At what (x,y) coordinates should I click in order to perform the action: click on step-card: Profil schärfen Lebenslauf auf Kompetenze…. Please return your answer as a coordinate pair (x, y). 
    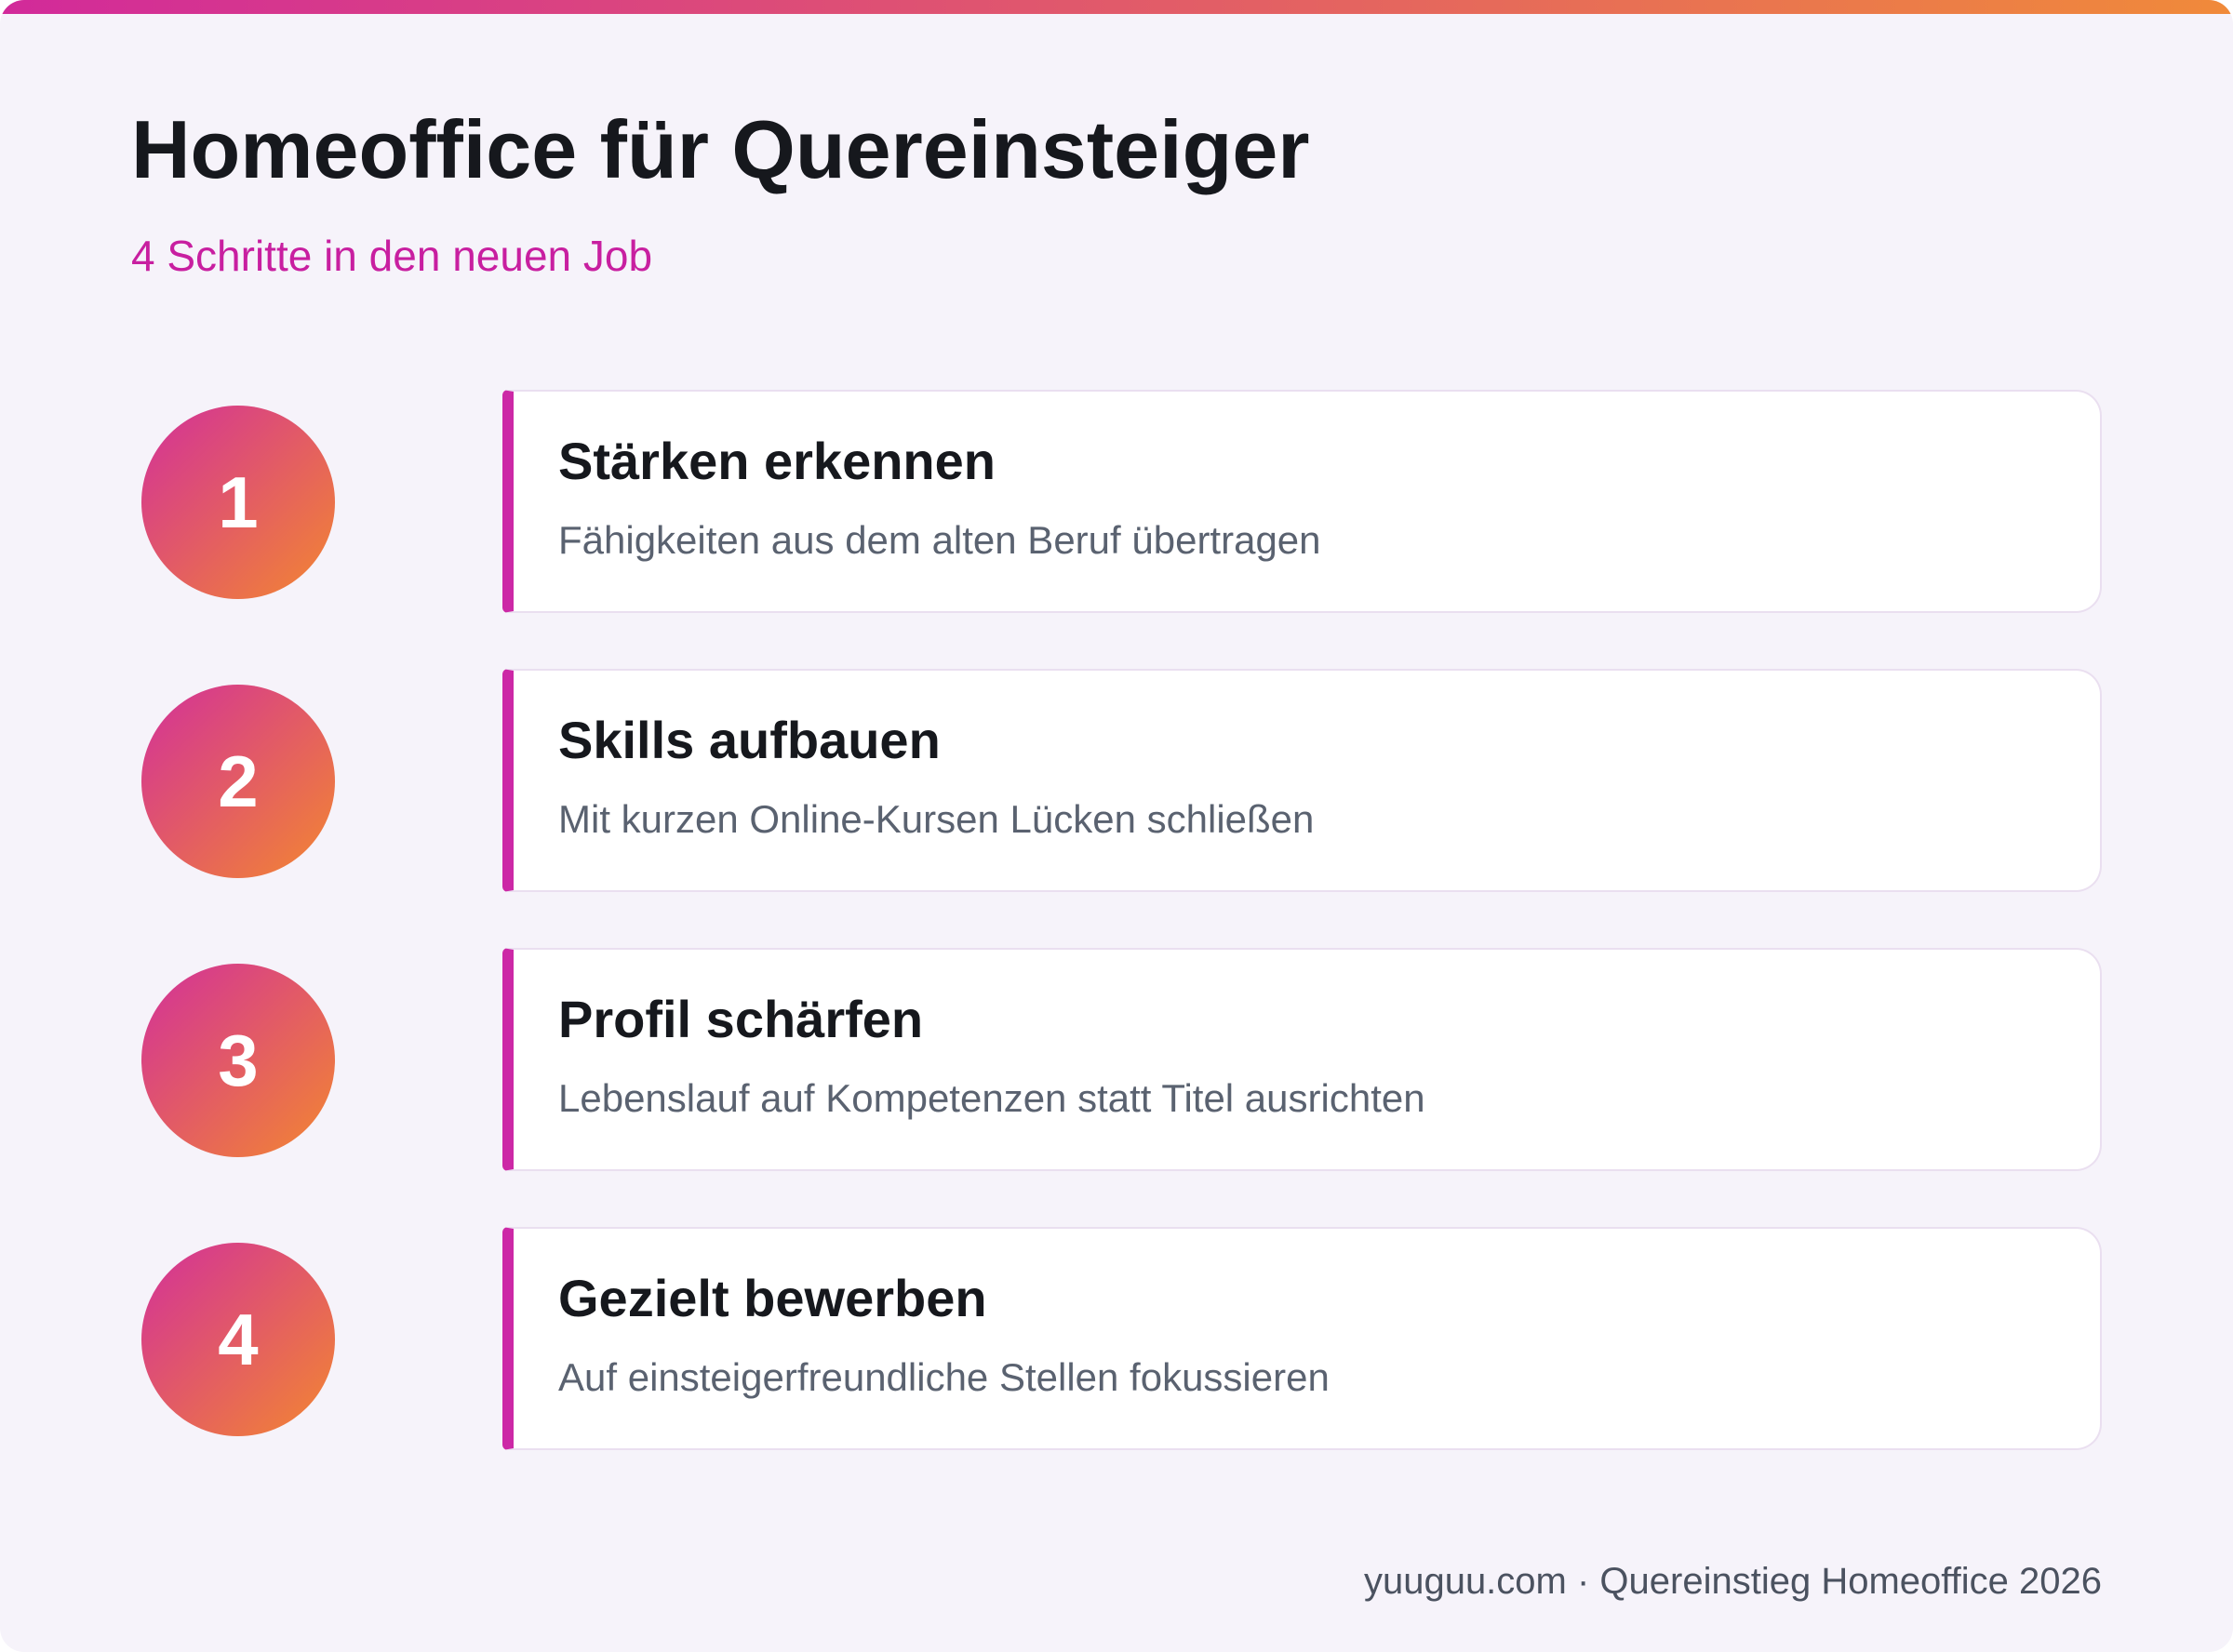
    Looking at the image, I should click on (1302, 1059).